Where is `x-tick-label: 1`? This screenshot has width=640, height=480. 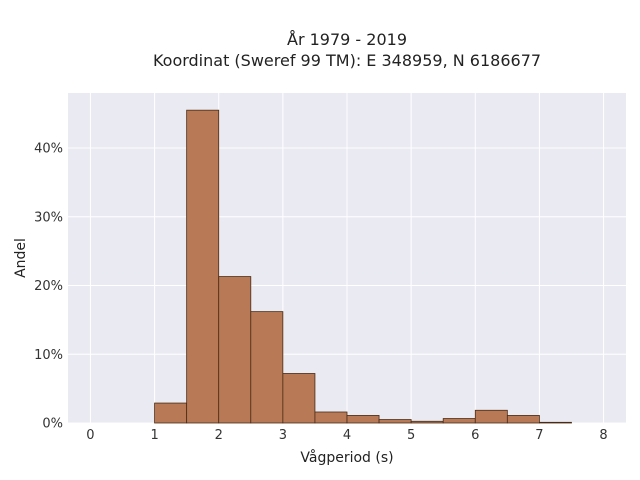 x-tick-label: 1 is located at coordinates (154, 435).